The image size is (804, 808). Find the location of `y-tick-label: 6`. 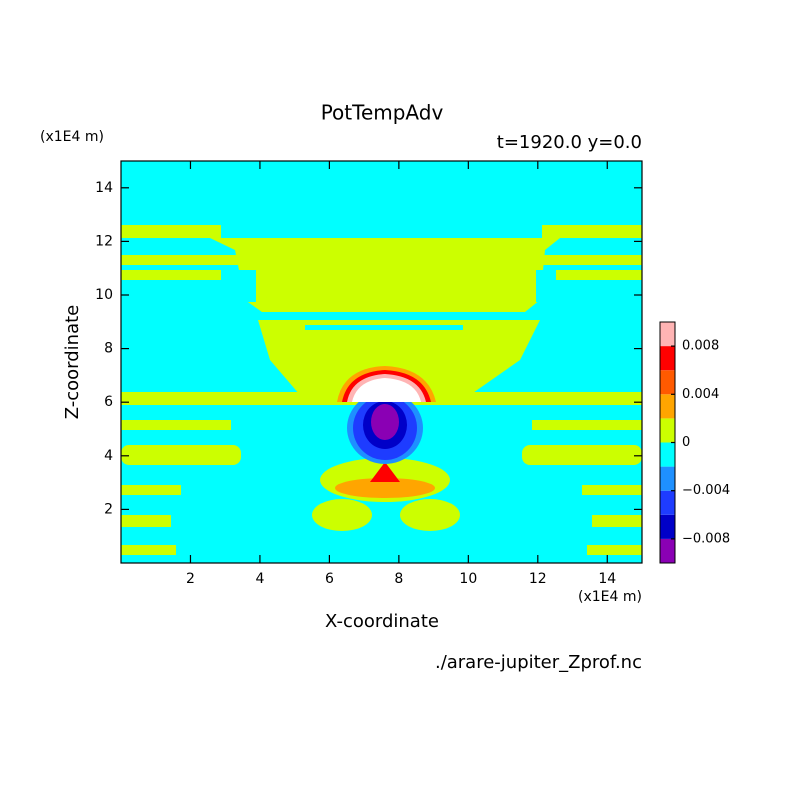

y-tick-label: 6 is located at coordinates (108, 402).